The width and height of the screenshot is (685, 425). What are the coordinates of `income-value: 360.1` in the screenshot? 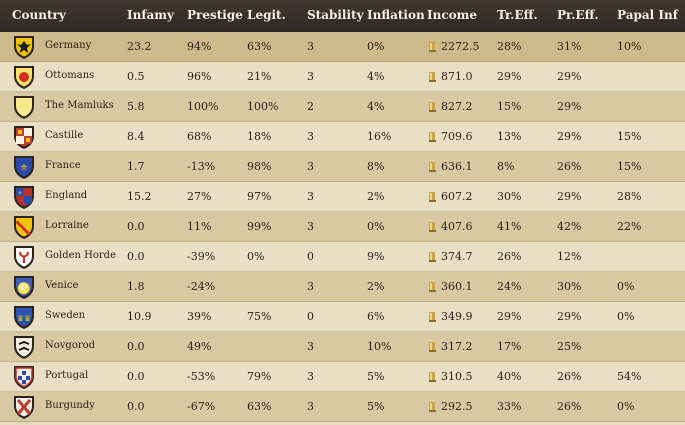 It's located at (457, 286).